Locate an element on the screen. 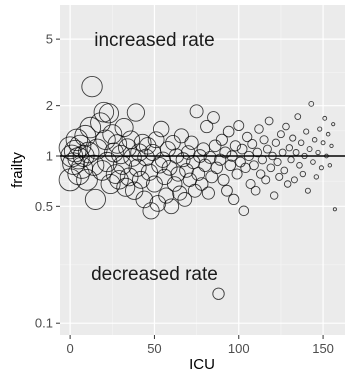  y-axis-title: frailty is located at coordinates (17, 170).